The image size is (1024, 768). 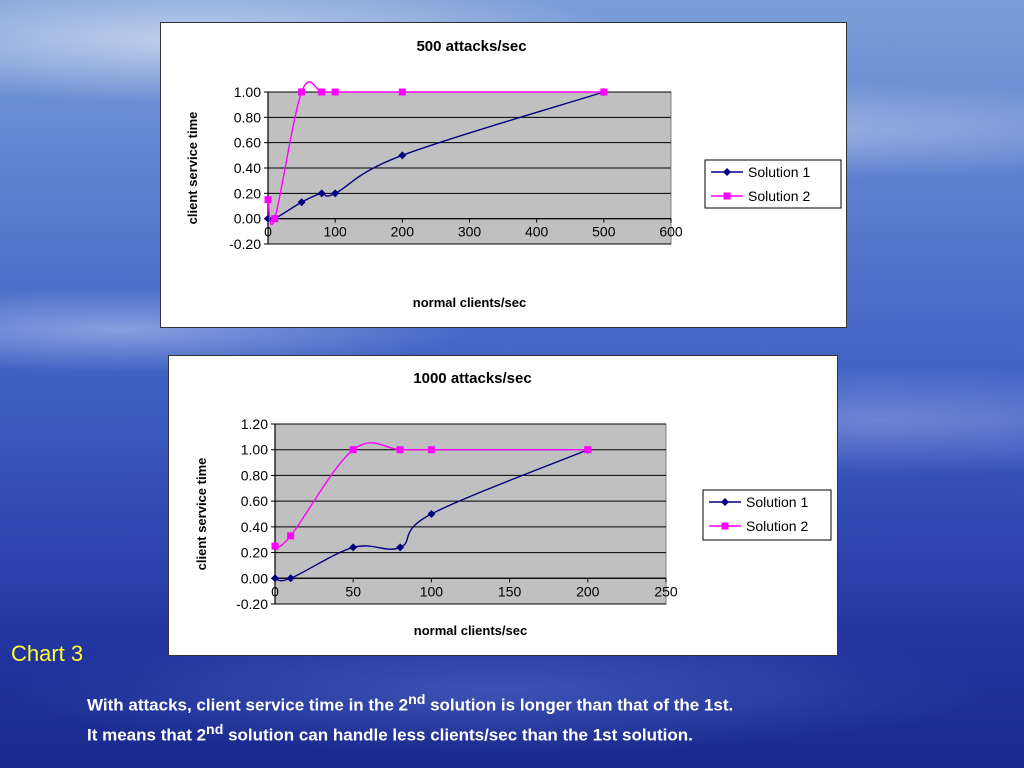 I want to click on chart-caption: Chart 3, so click(x=47, y=653).